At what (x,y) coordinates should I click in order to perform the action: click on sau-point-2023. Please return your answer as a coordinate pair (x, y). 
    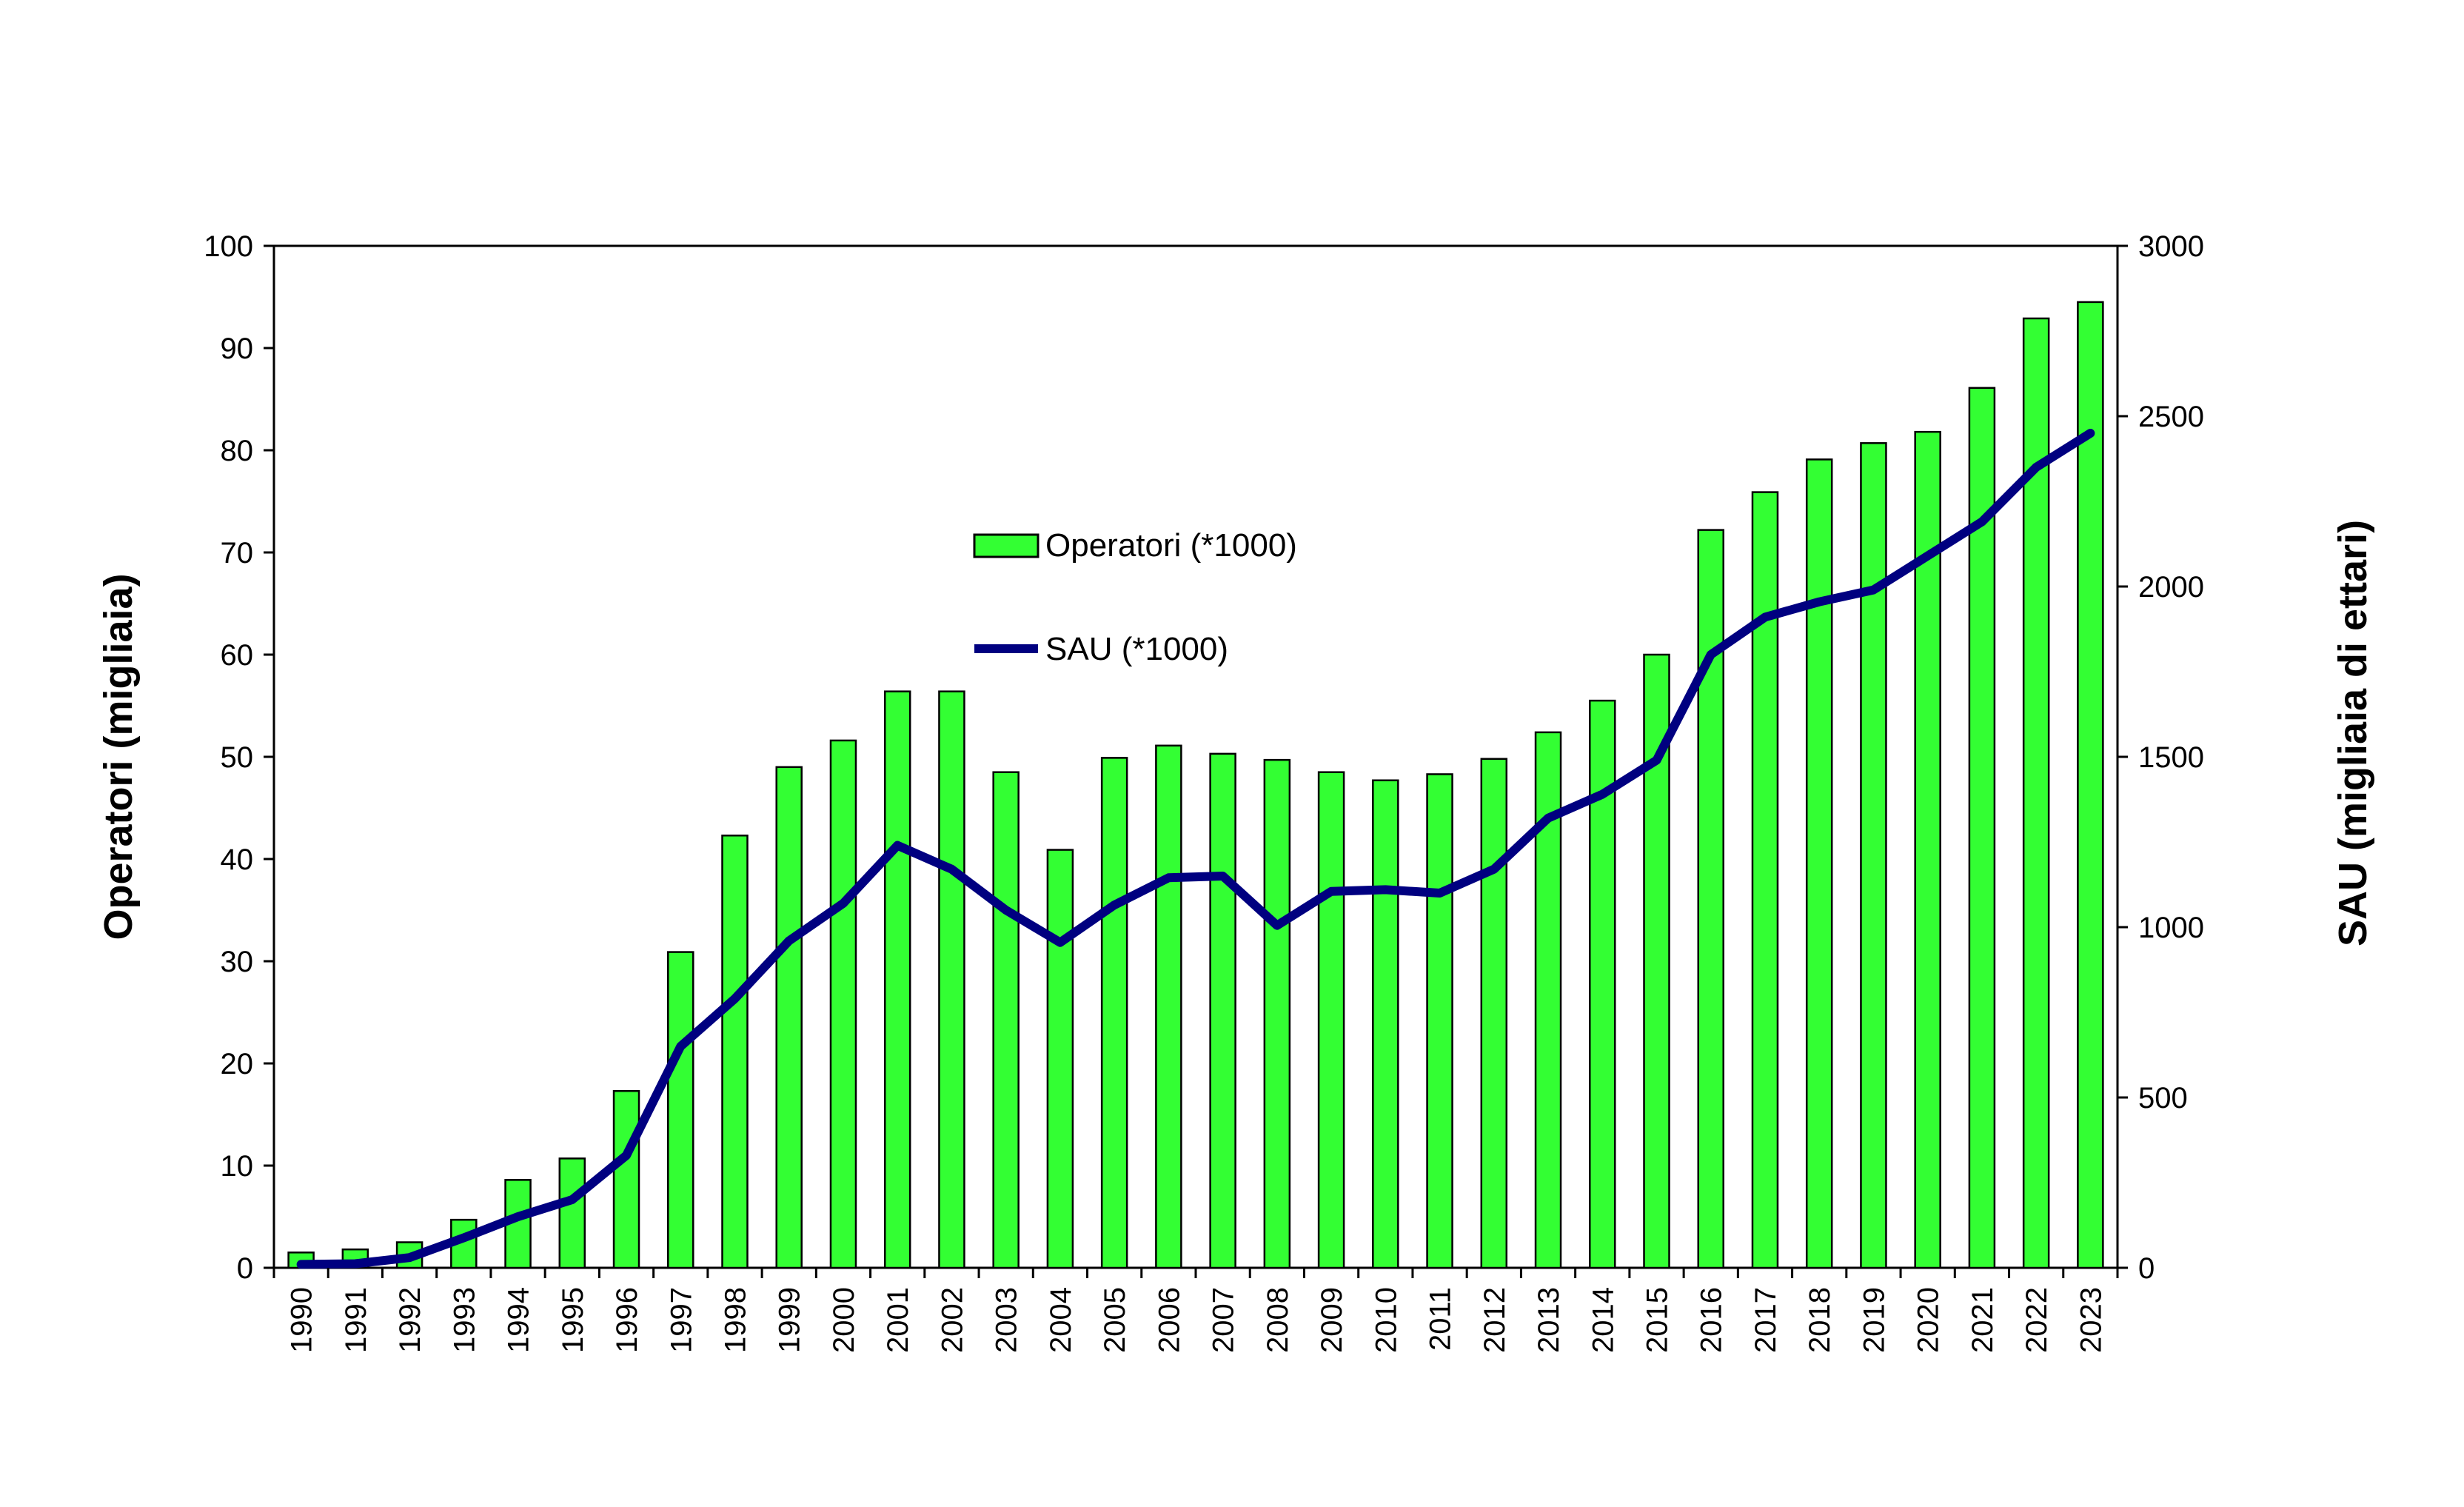
    Looking at the image, I should click on (2091, 433).